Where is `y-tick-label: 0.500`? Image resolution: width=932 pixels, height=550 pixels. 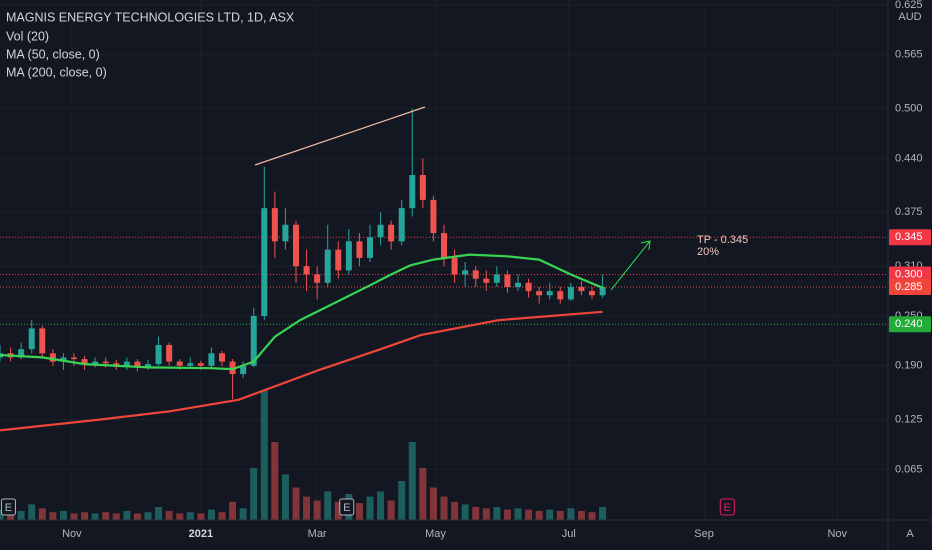
y-tick-label: 0.500 is located at coordinates (909, 109).